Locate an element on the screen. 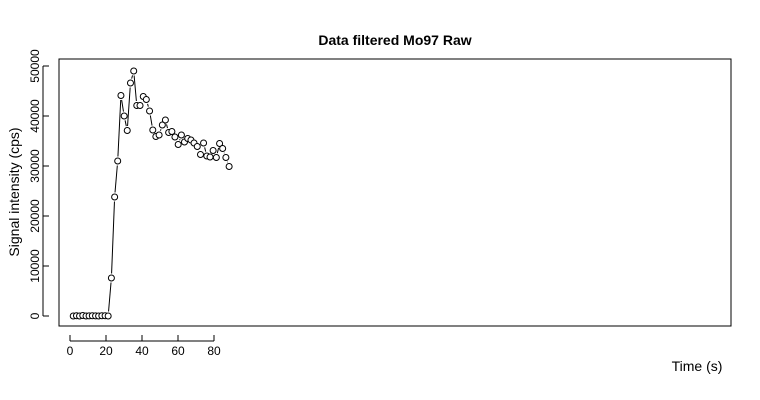 This screenshot has height=400, width=760. y-axis: 0 10000 20000 30000 40000 50000 is located at coordinates (38, 184).